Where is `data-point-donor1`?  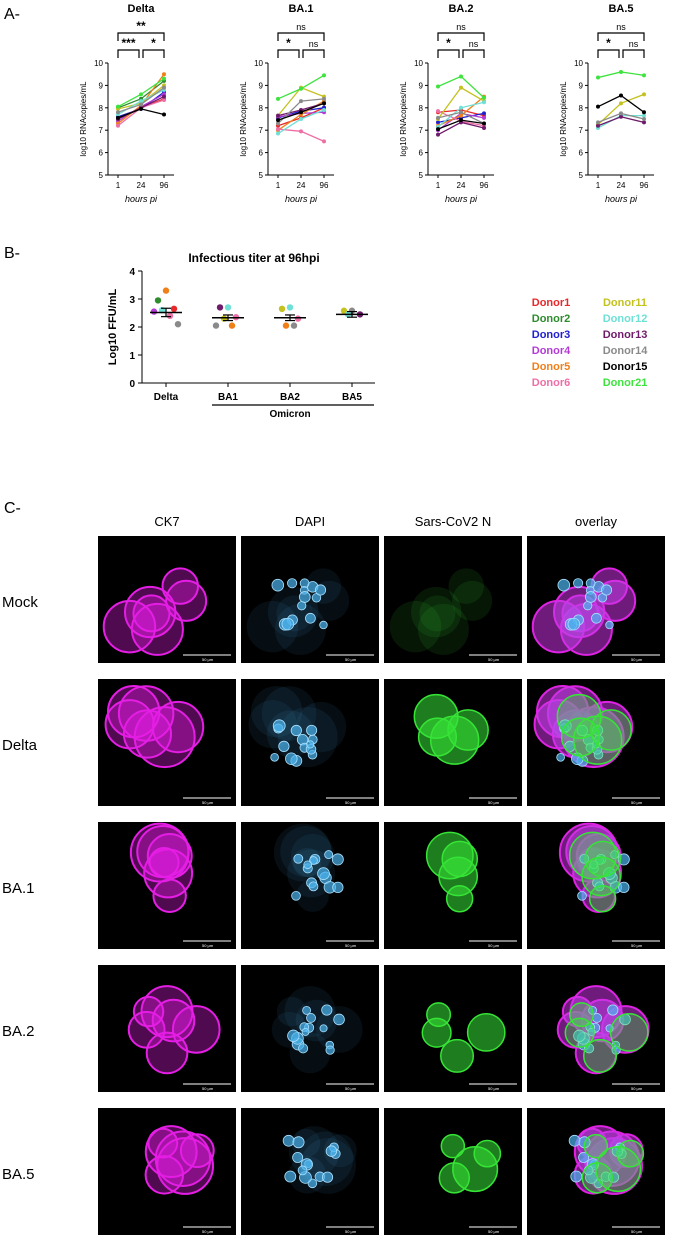 data-point-donor1 is located at coordinates (174, 308).